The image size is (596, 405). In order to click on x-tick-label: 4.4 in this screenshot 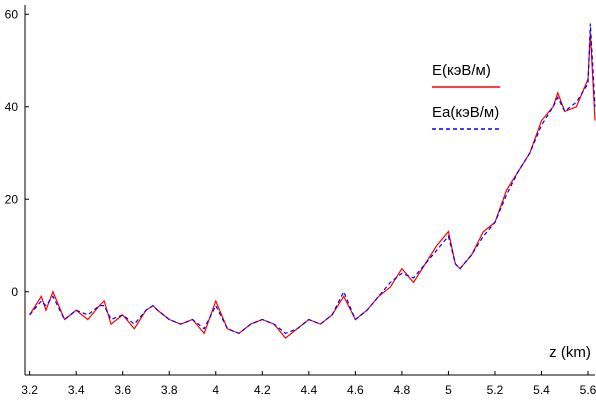, I will do `click(308, 390)`.